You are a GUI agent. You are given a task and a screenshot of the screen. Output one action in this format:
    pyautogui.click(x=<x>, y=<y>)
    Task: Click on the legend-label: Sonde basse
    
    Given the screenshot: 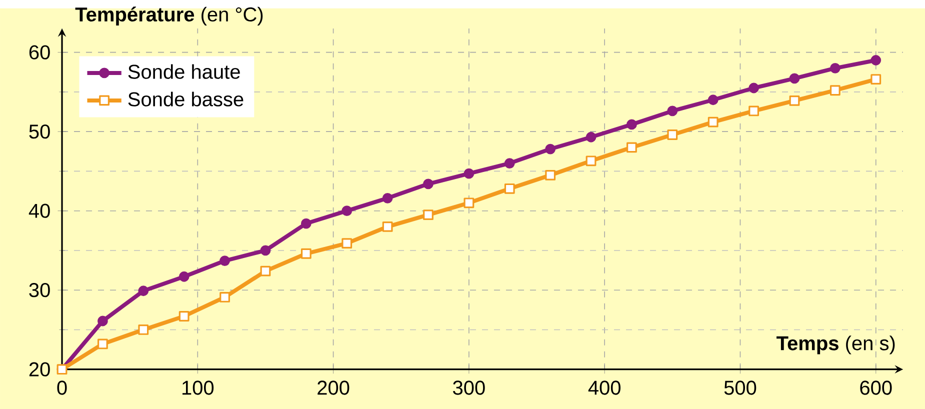 What is the action you would take?
    pyautogui.click(x=186, y=99)
    